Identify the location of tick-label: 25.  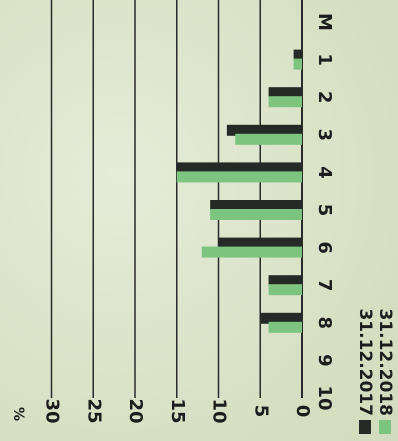
(93, 410).